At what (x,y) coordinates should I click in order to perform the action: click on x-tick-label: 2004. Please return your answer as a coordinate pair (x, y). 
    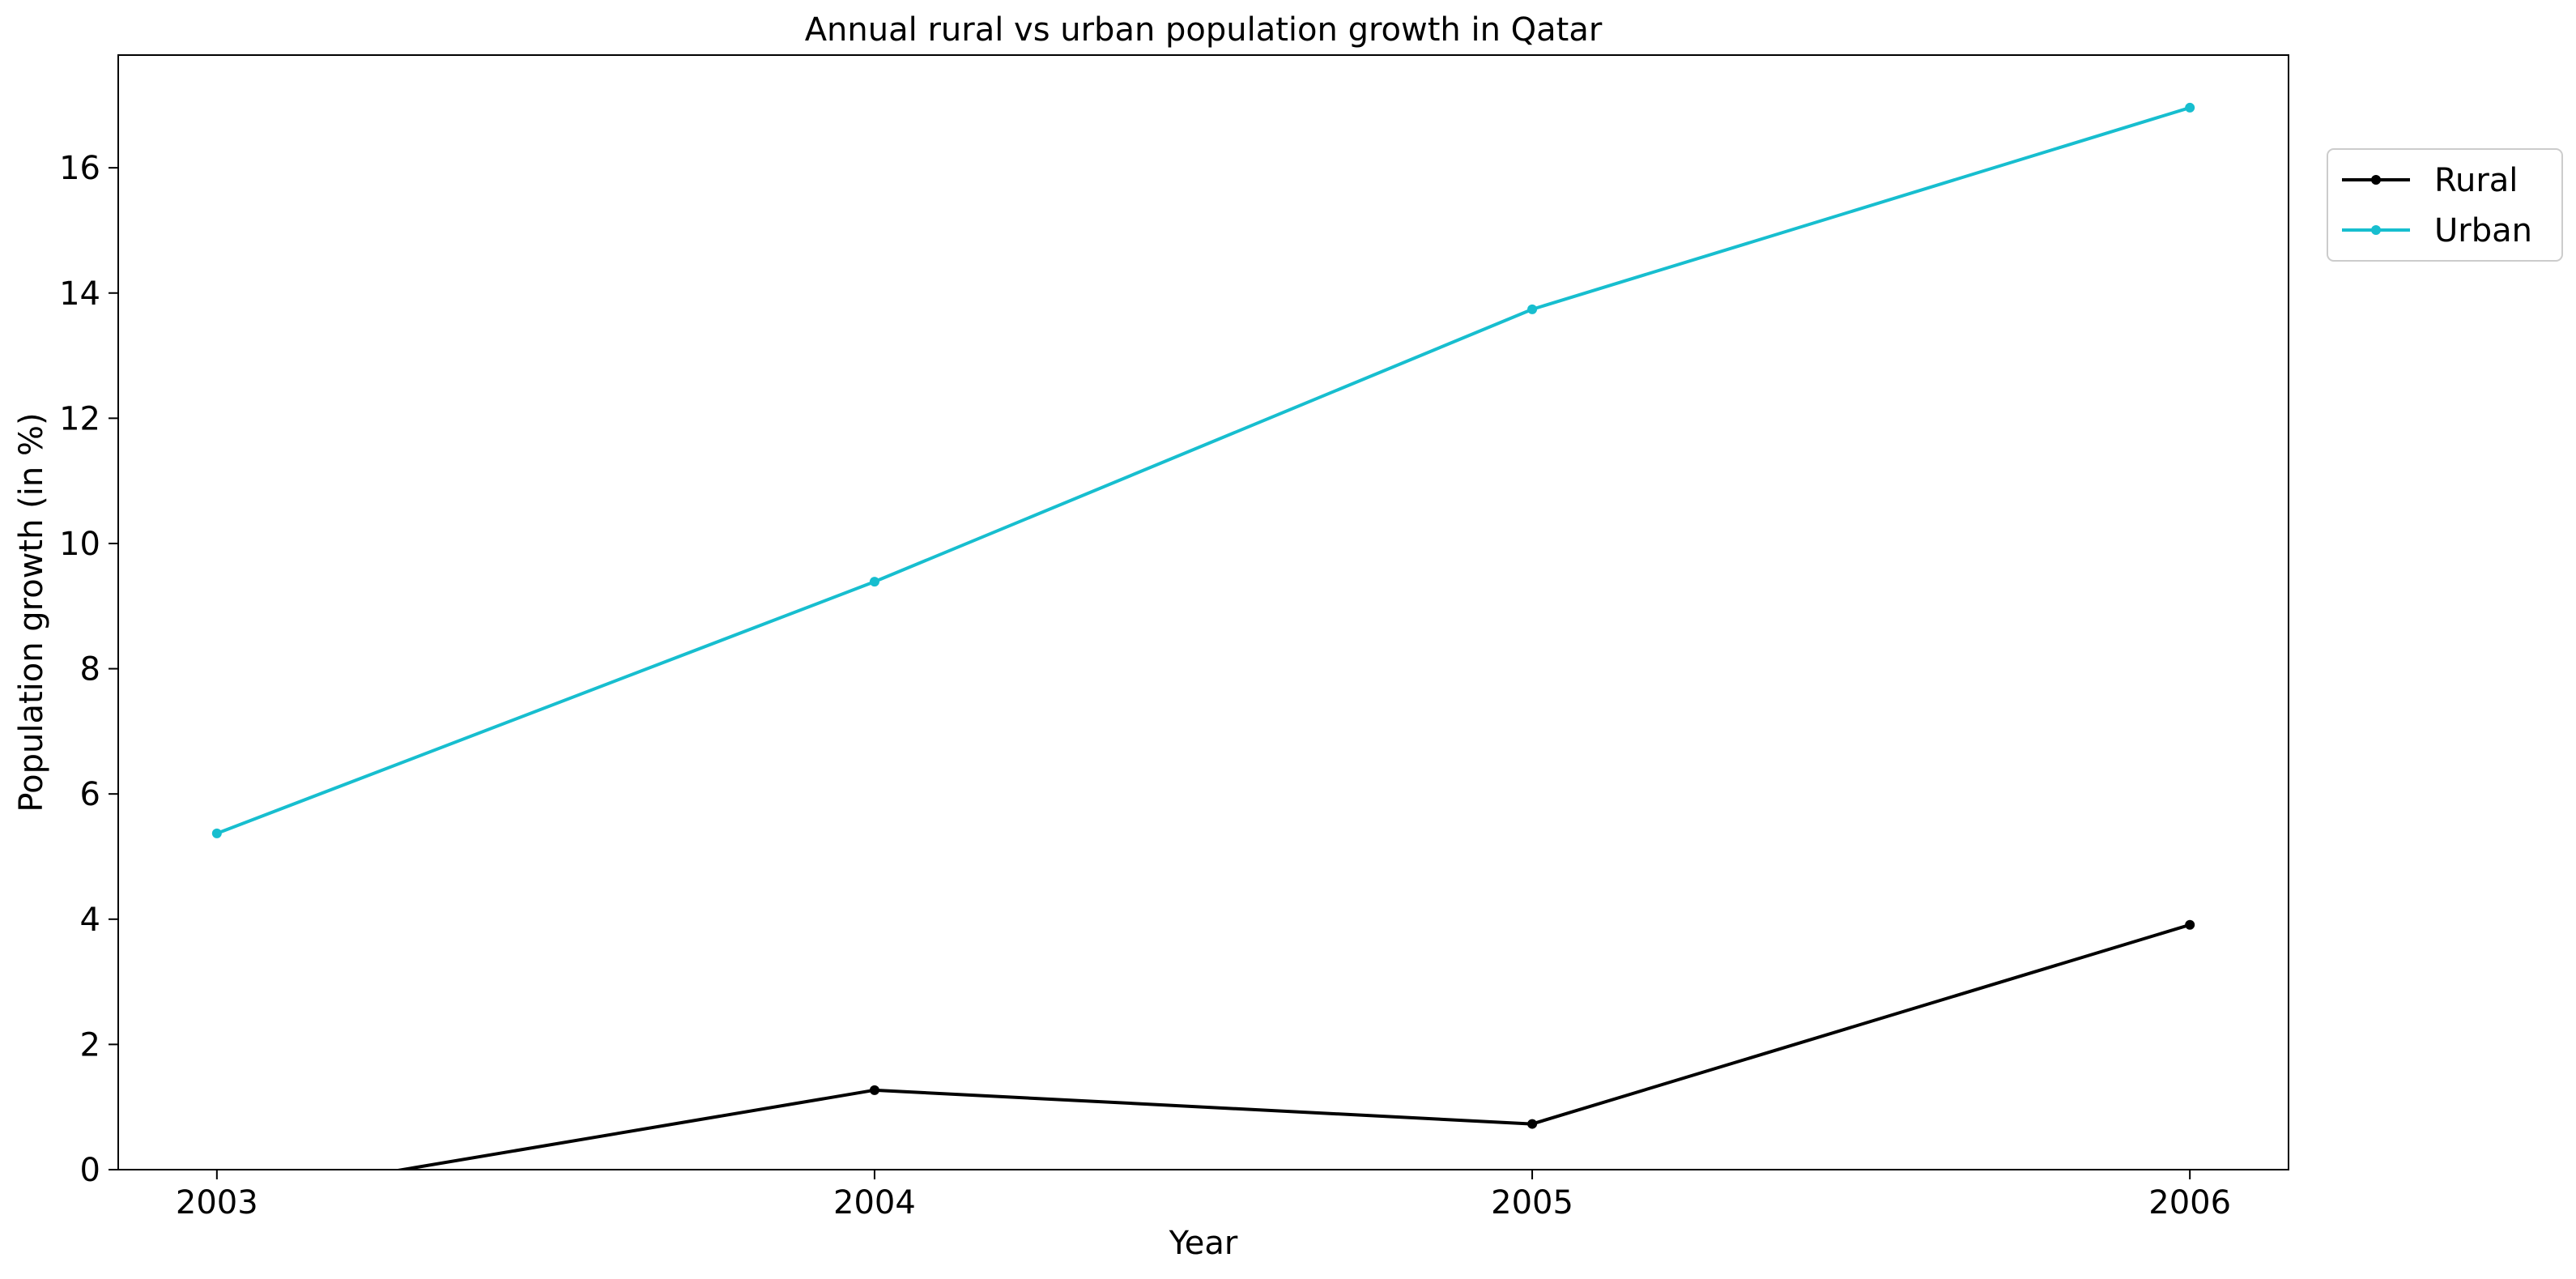
    Looking at the image, I should click on (874, 1202).